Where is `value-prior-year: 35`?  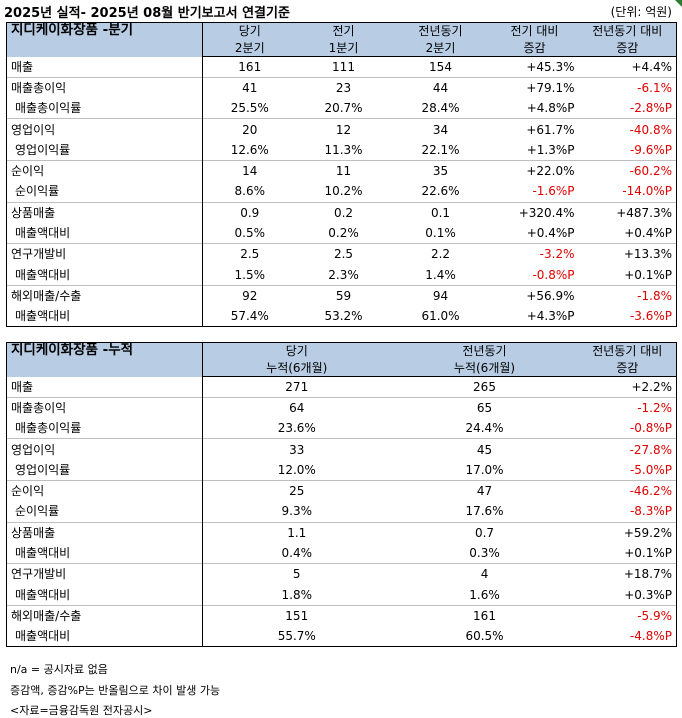 value-prior-year: 35 is located at coordinates (440, 170).